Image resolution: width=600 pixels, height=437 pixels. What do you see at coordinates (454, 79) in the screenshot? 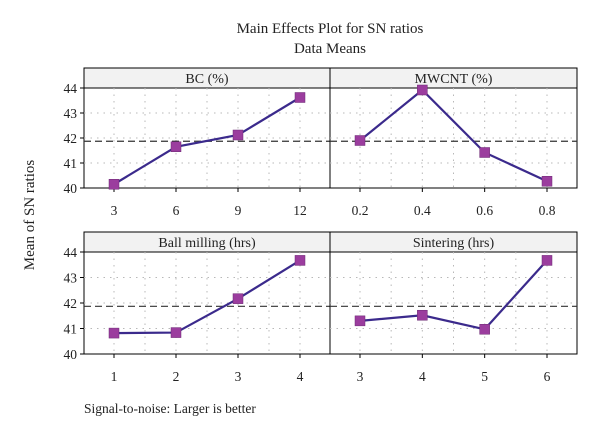
I see `panel-title: MWCNT (%)` at bounding box center [454, 79].